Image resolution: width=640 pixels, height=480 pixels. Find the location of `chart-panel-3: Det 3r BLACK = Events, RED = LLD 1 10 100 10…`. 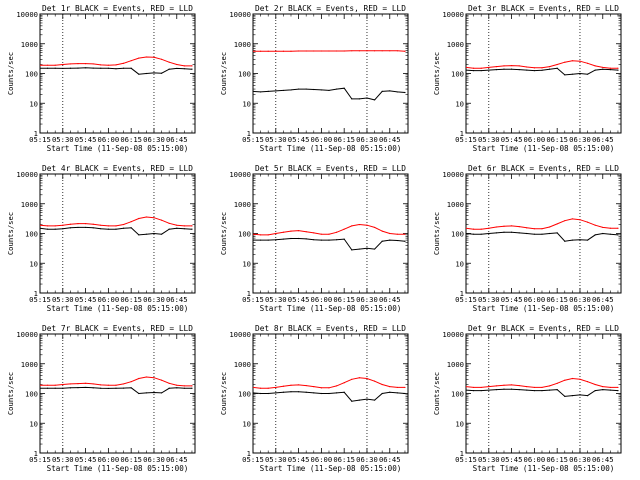

chart-panel-3: Det 3r BLACK = Events, RED = LLD 1 10 100 10… is located at coordinates (527, 78).